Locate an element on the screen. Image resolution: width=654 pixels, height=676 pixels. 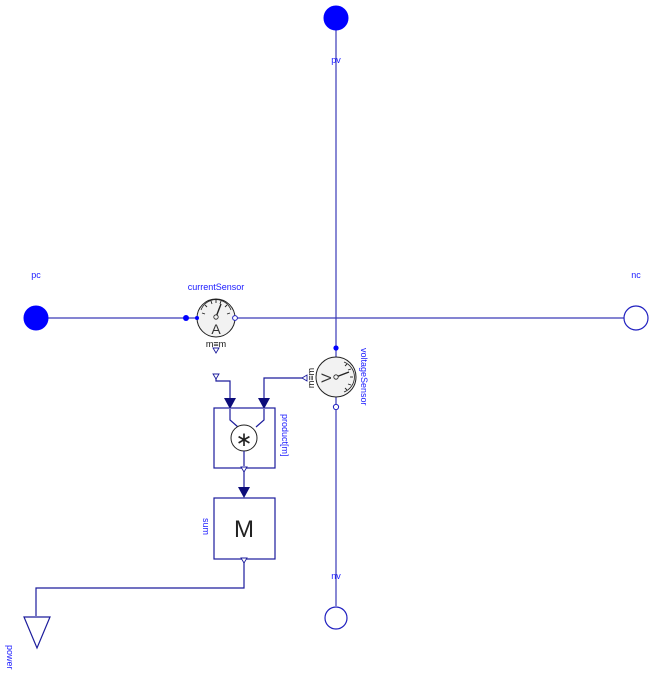
signal-voltage-to-product is located at coordinates (284, 387).